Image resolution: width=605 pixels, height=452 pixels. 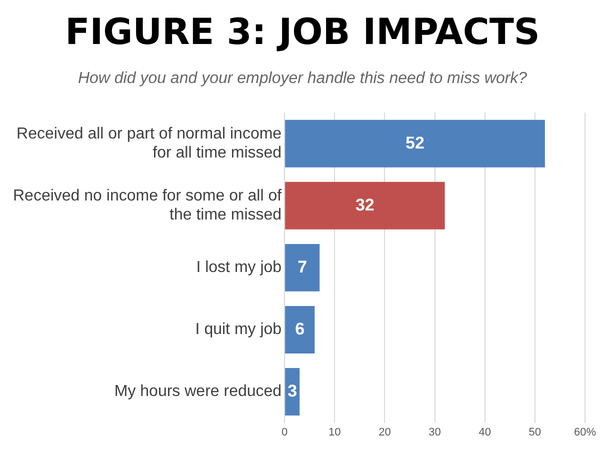 I want to click on x-tick-label: 20, so click(x=384, y=432).